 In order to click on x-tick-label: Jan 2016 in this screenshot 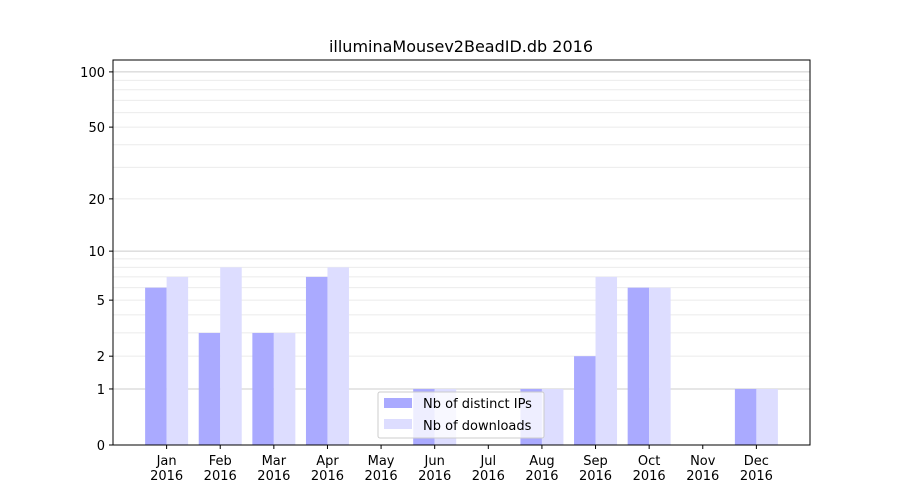, I will do `click(166, 469)`.